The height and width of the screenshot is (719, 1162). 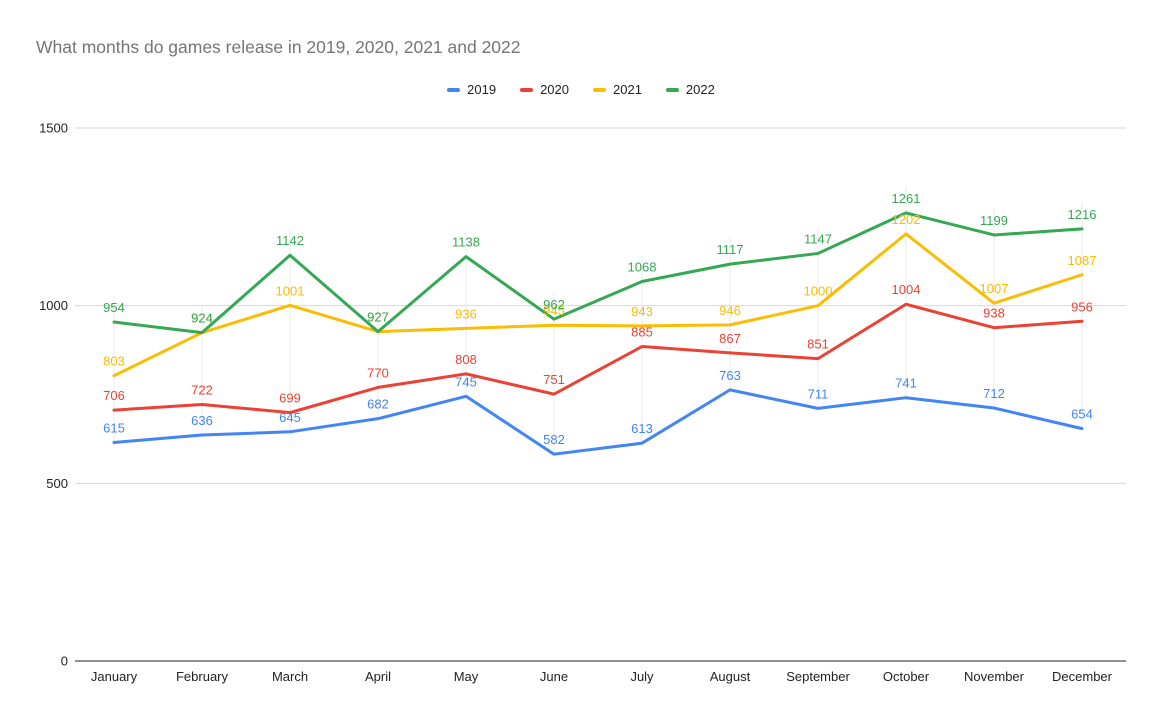 I want to click on svg-text: 712, so click(x=994, y=393).